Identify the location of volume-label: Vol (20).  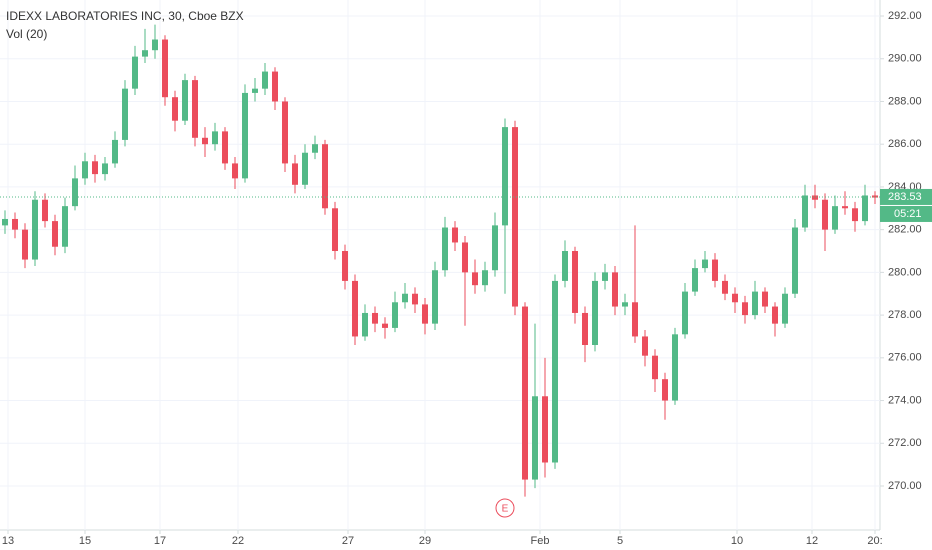
(26, 34).